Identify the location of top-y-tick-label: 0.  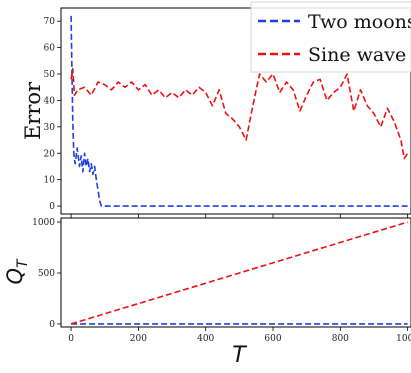
(52, 207).